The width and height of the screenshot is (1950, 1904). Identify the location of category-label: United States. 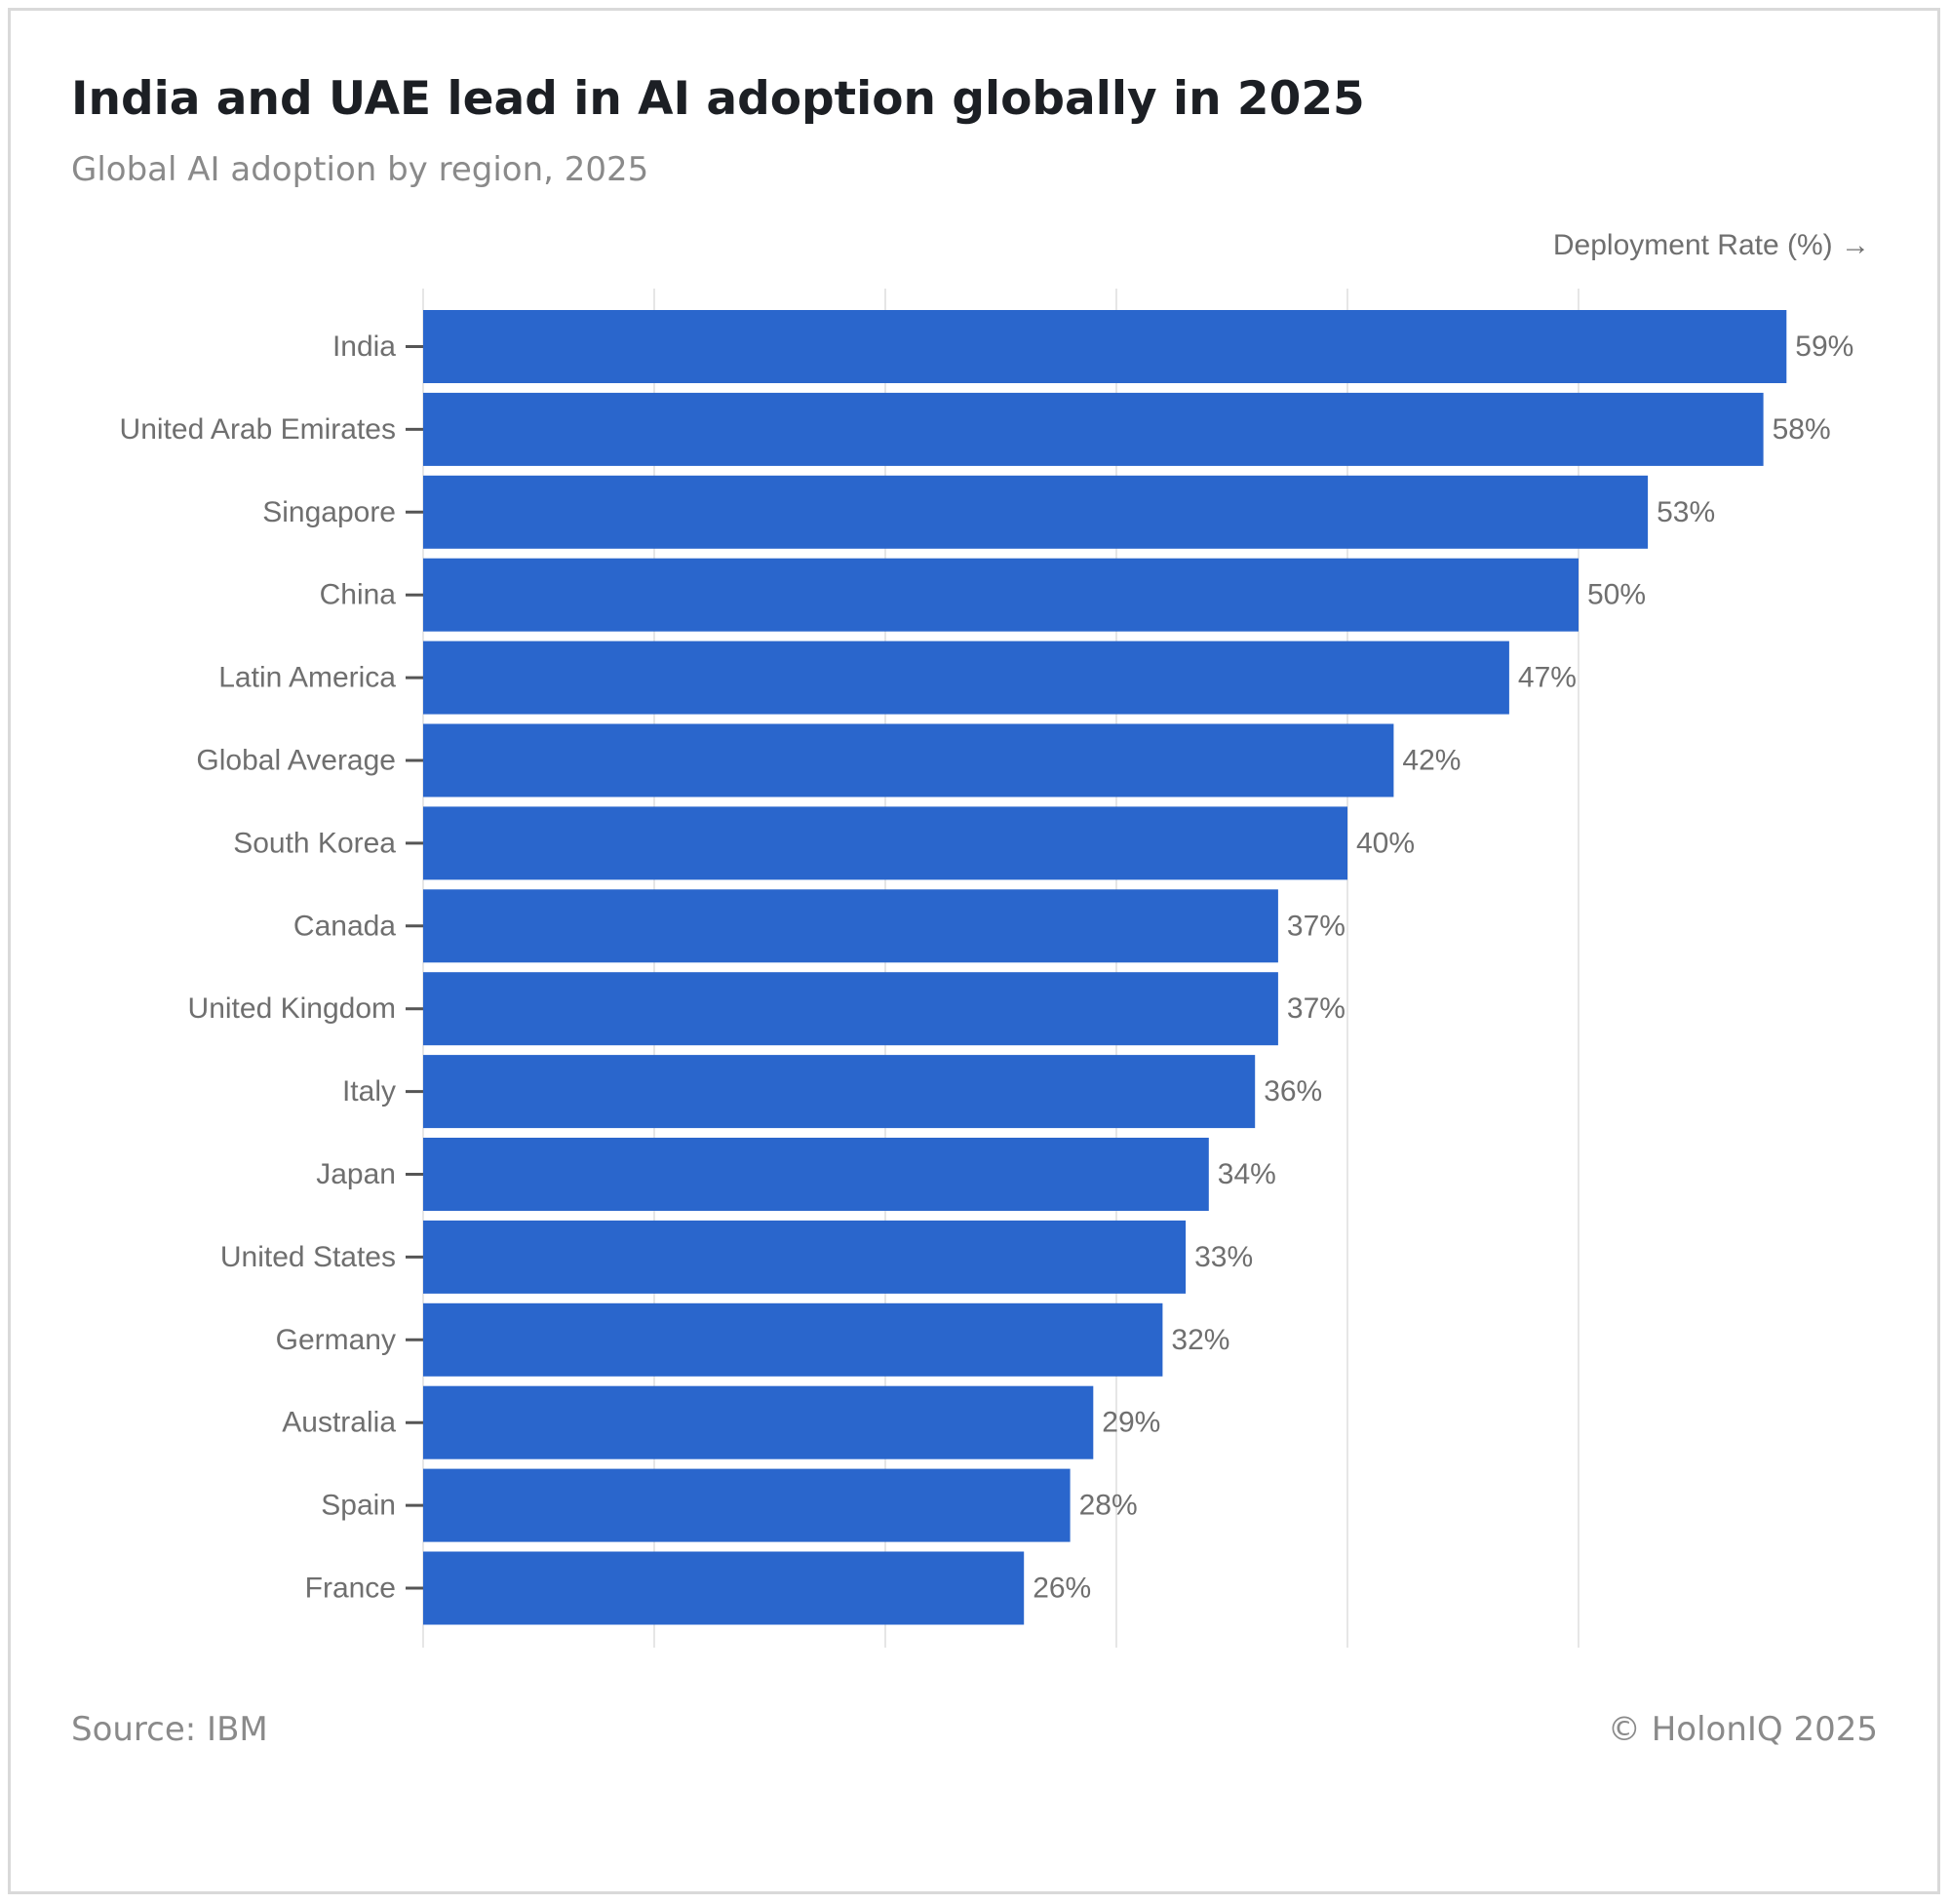
(308, 1257).